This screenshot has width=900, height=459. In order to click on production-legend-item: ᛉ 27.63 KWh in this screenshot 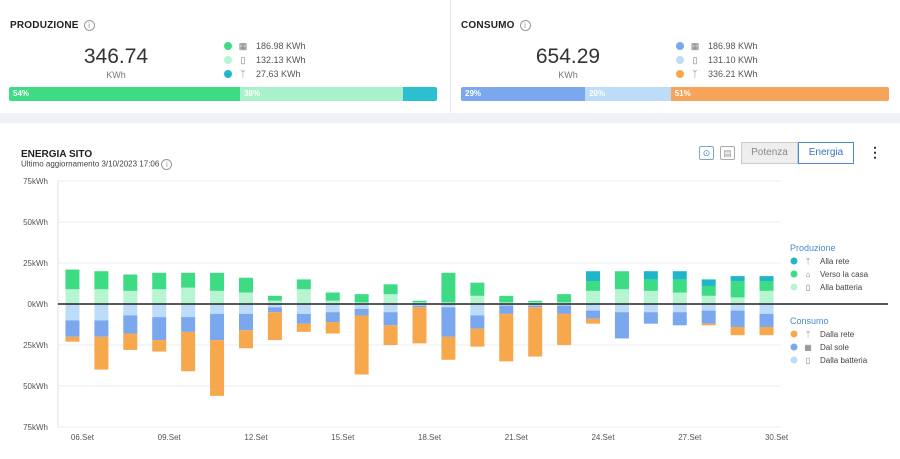, I will do `click(284, 74)`.